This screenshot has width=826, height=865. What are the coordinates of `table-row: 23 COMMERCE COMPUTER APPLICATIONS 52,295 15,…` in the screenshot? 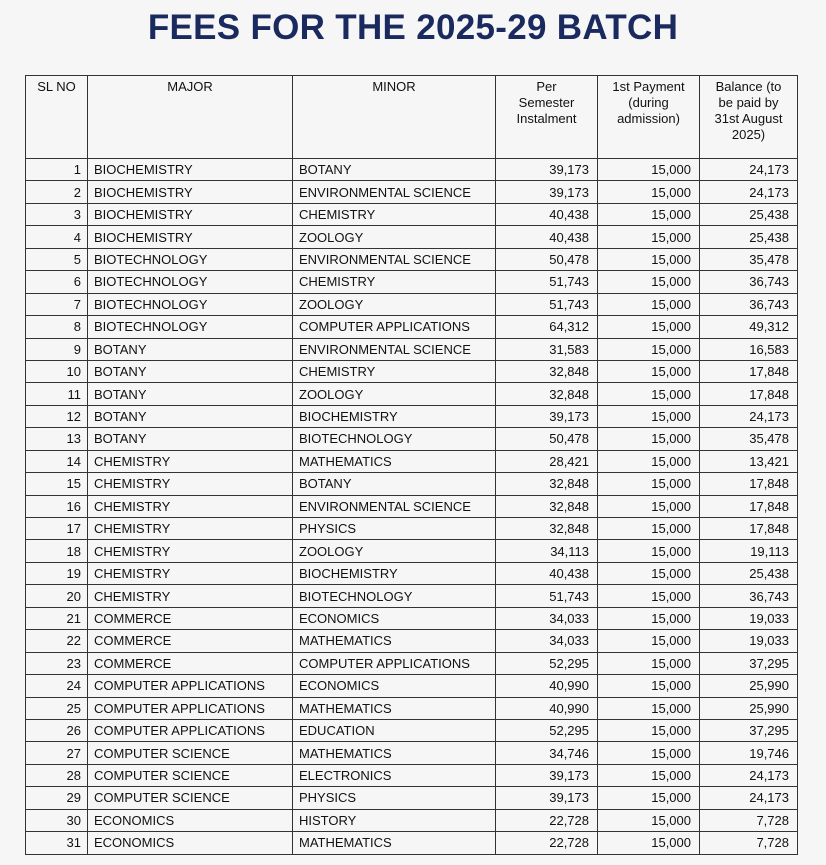 It's located at (411, 663).